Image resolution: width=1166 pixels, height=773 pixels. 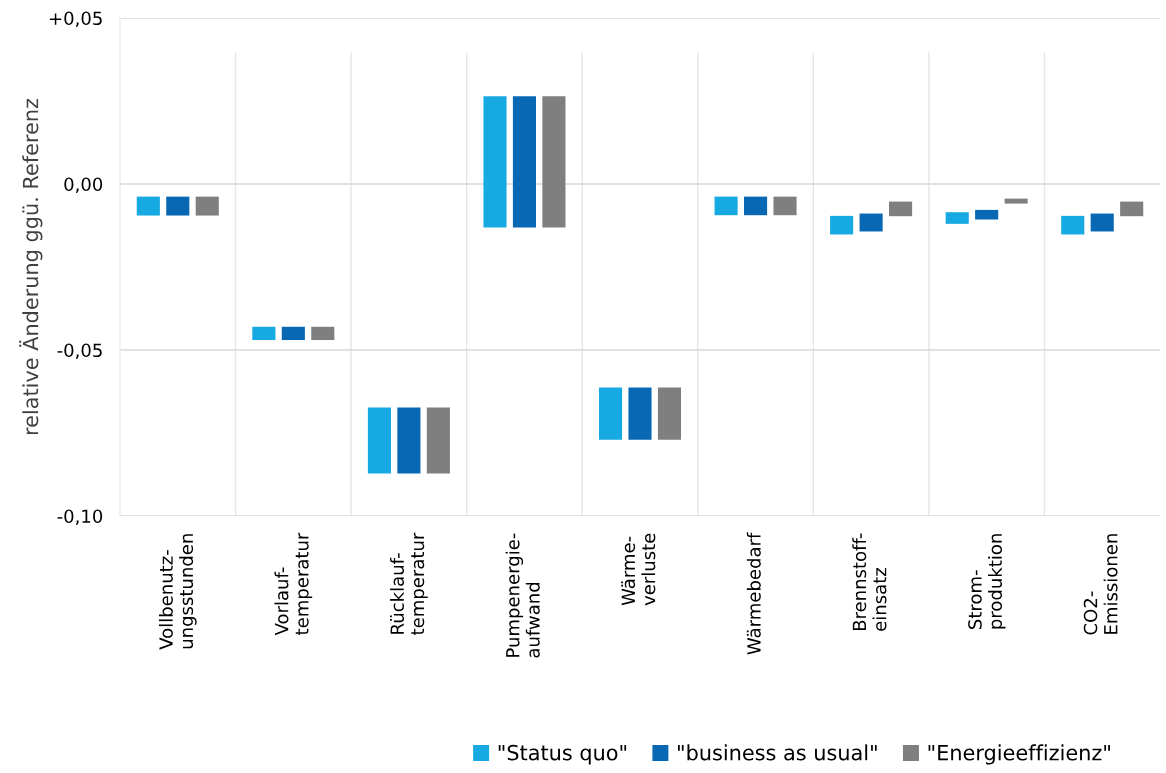 What do you see at coordinates (293, 584) in the screenshot?
I see `x-tick-label: Vorlauf- temperatur` at bounding box center [293, 584].